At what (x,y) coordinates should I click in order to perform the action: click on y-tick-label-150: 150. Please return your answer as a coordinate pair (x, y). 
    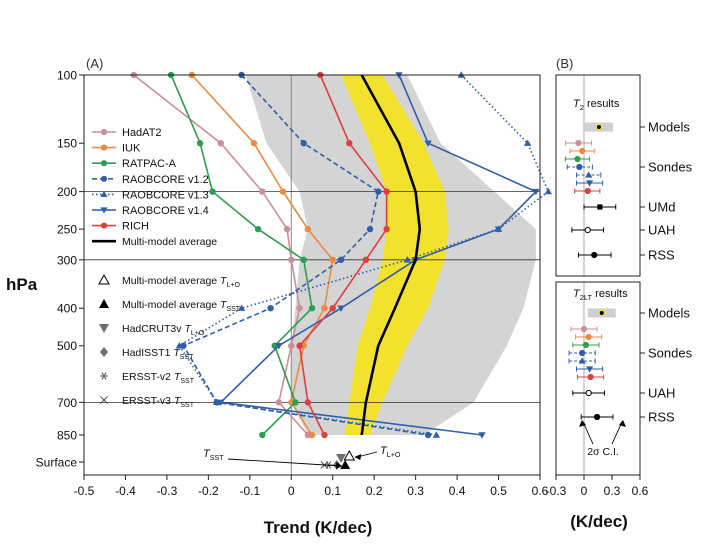
    Looking at the image, I should click on (67, 144).